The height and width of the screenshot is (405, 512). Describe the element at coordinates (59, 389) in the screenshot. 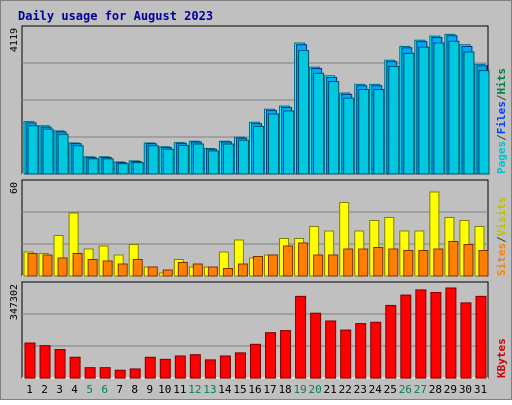

I see `x-tick-label: 3` at that location.